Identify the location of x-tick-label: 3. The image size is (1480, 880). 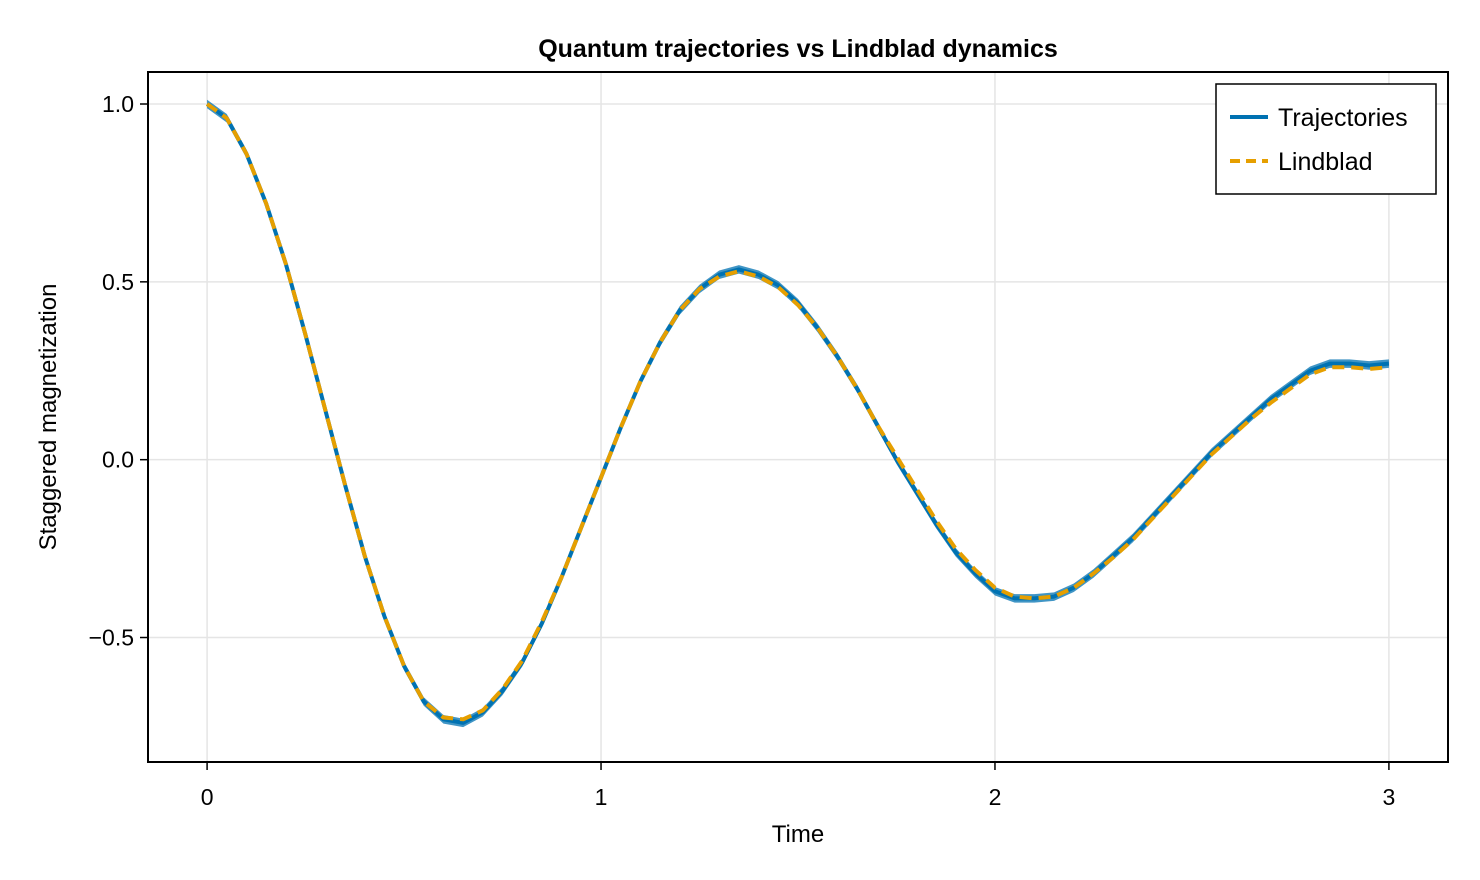
(1389, 797).